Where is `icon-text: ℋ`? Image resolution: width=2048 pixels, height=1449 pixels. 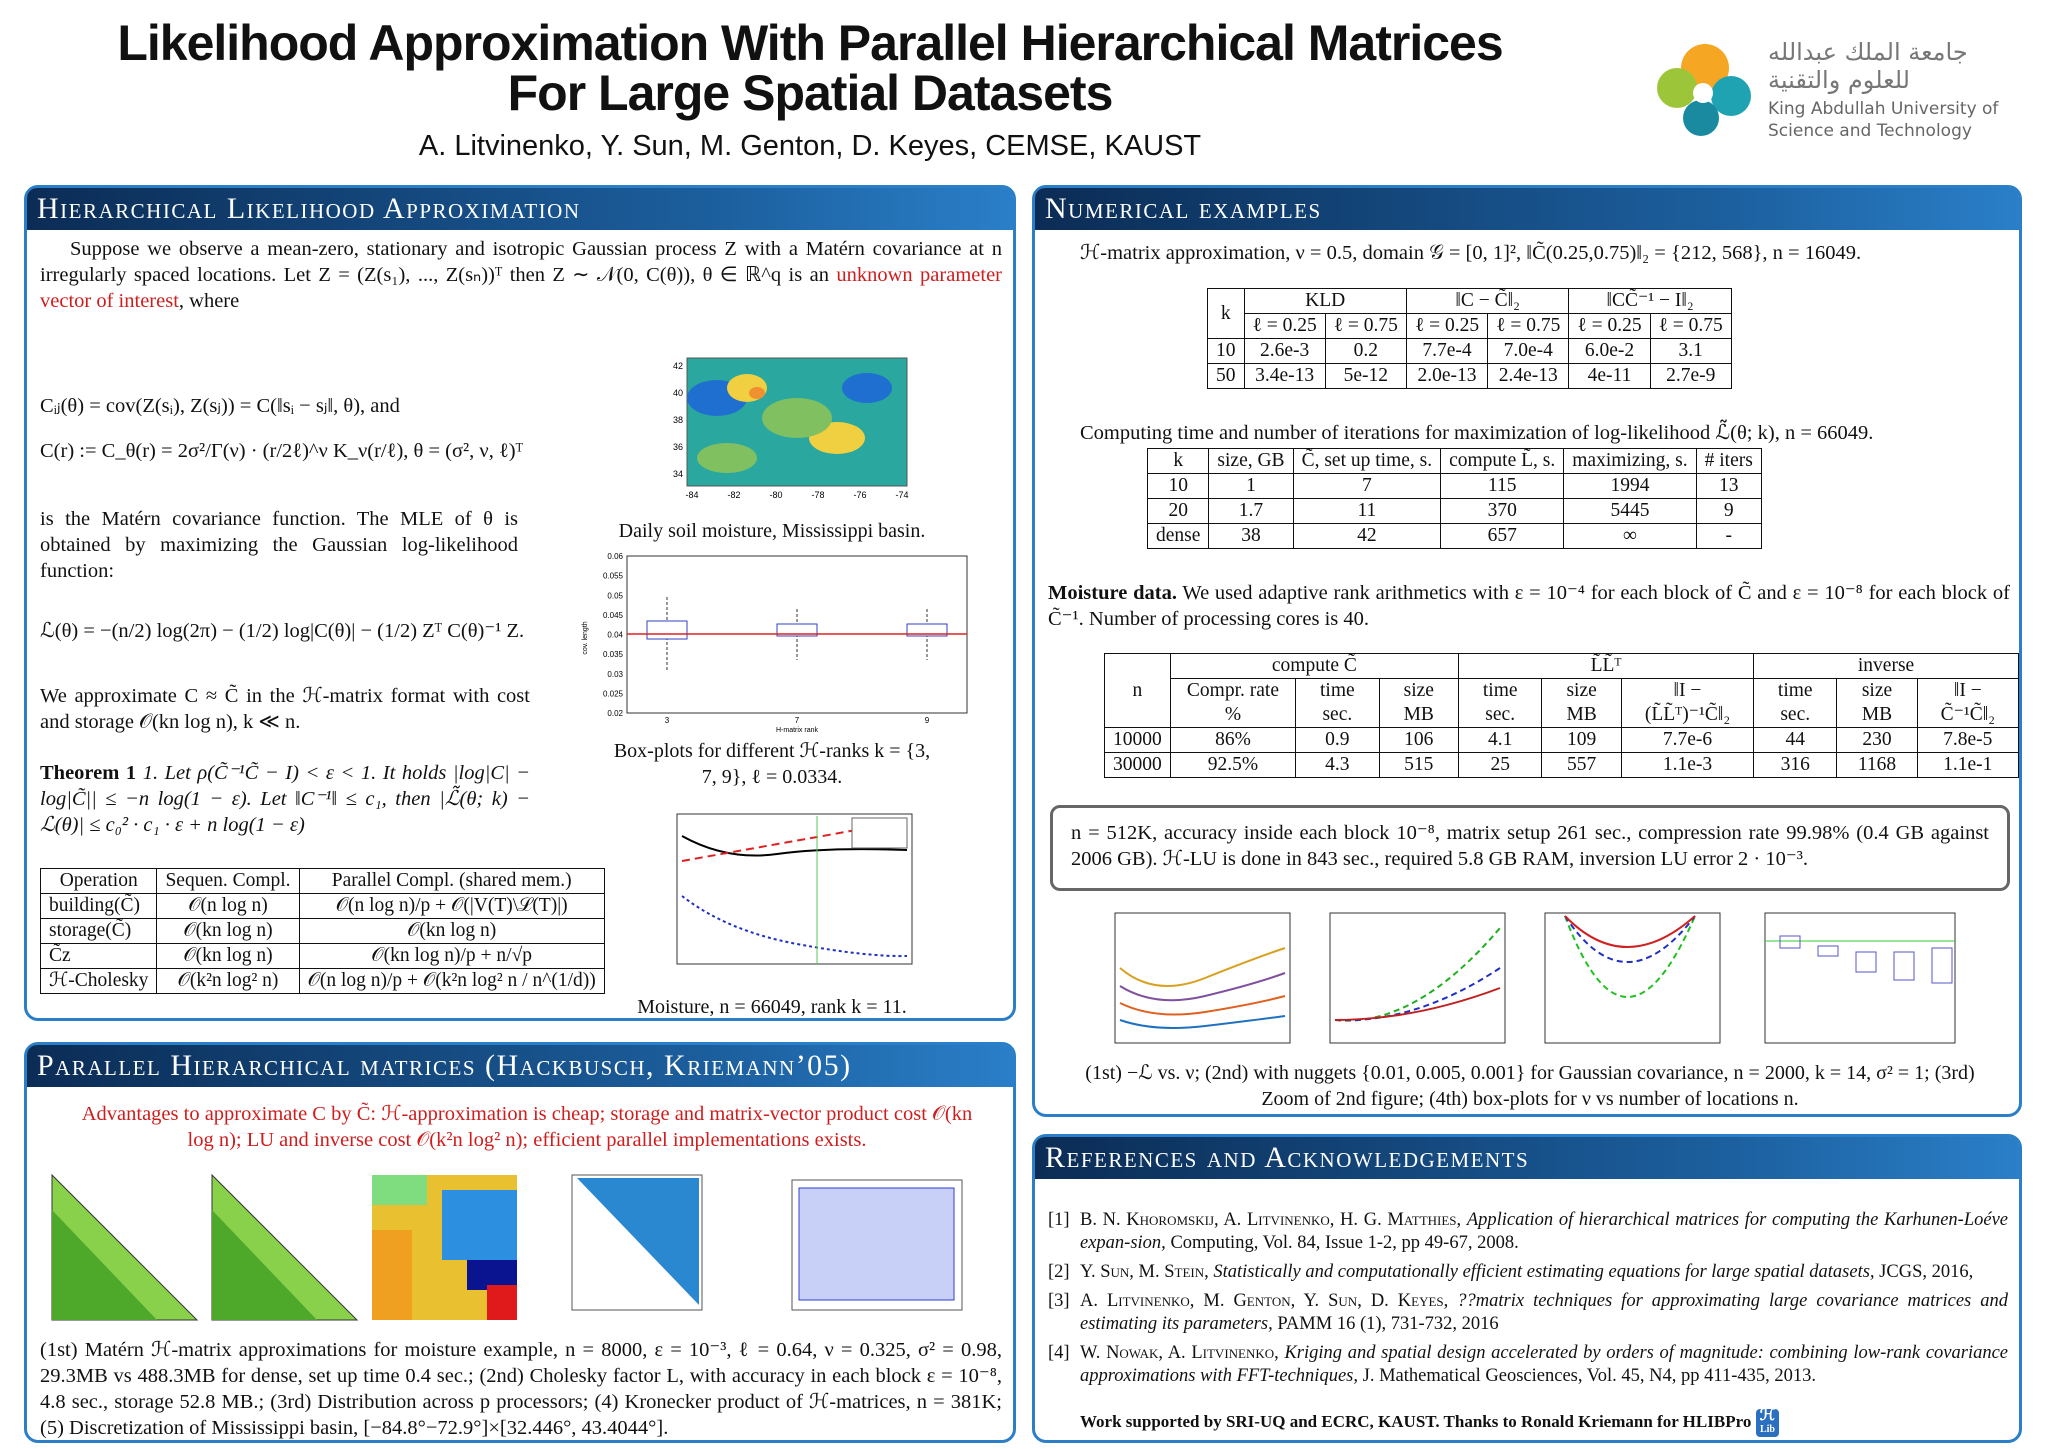
icon-text: ℋ is located at coordinates (1767, 1415).